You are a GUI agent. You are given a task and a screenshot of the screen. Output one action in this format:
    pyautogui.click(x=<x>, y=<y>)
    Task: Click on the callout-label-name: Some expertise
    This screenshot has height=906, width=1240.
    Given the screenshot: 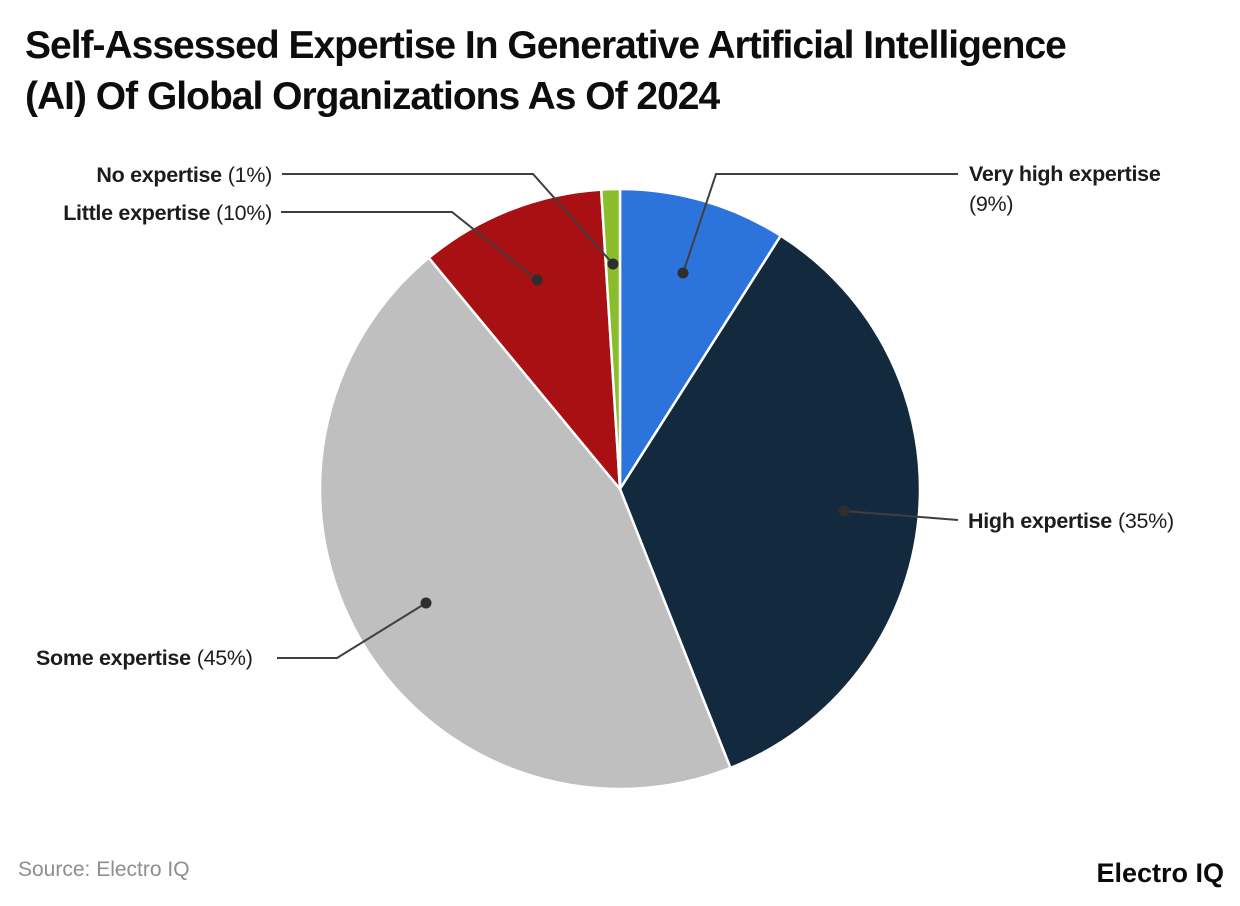 What is the action you would take?
    pyautogui.click(x=113, y=658)
    